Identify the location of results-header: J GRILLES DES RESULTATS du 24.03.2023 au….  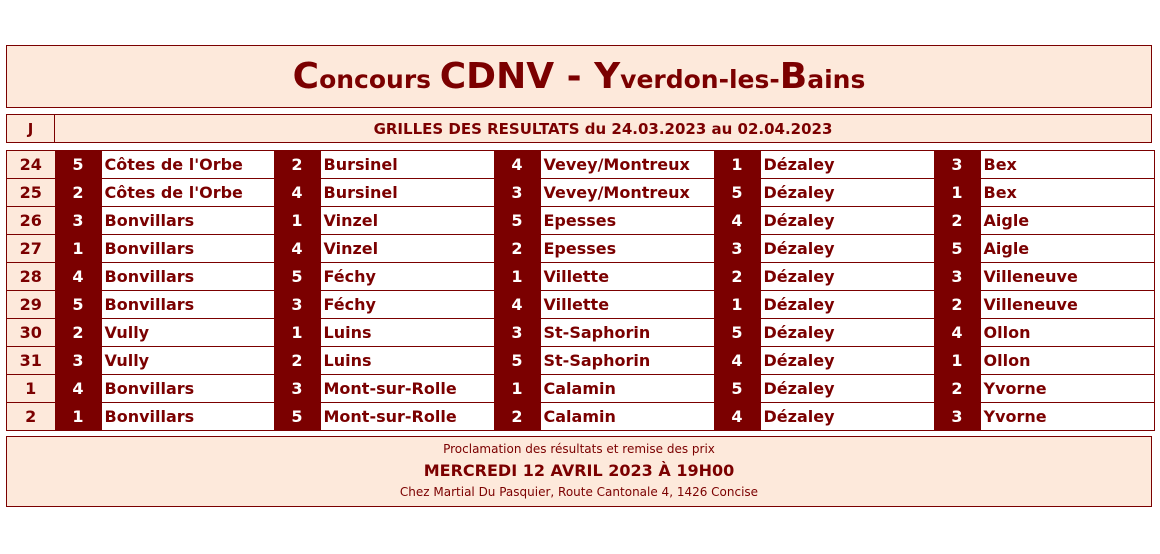
(579, 128).